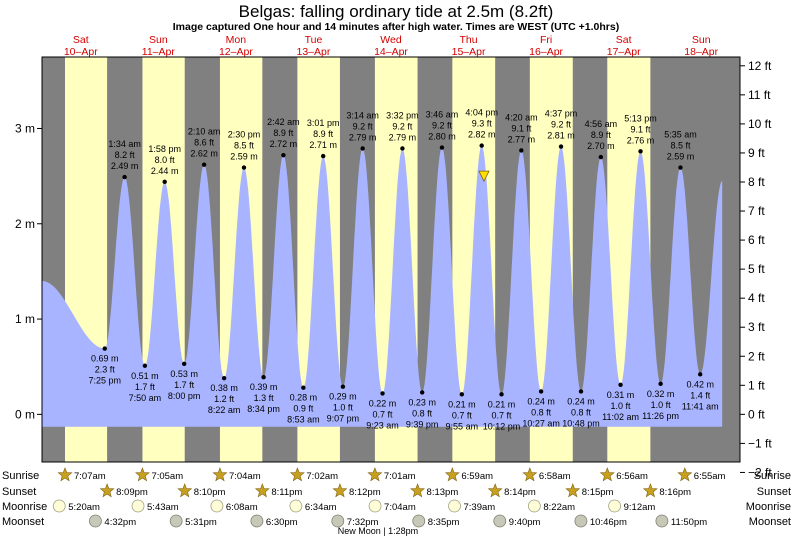 The width and height of the screenshot is (793, 538). Describe the element at coordinates (323, 145) in the screenshot. I see `tide-metres-label: 2.71 m` at that location.